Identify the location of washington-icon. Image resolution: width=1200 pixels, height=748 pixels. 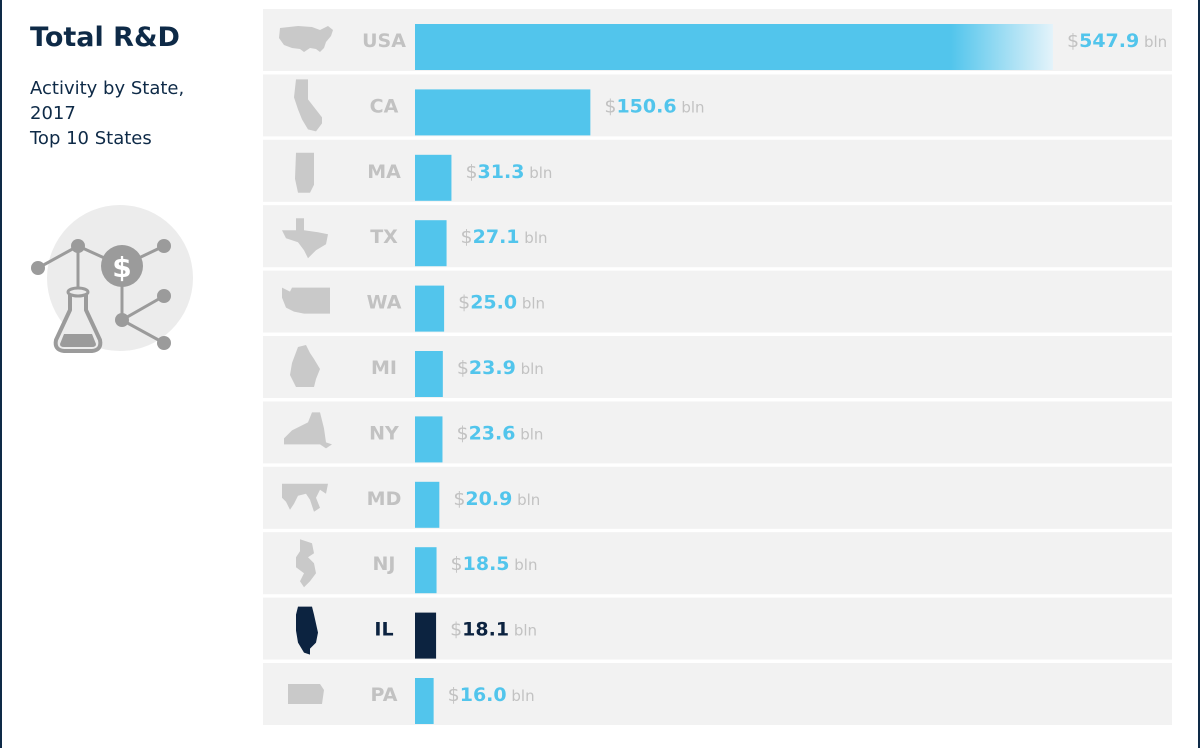
(306, 300).